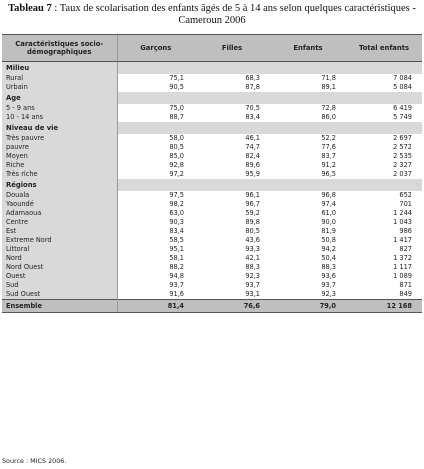 This screenshot has height=469, width=424. Describe the element at coordinates (232, 174) in the screenshot. I see `cell-filles: 95,9` at that location.